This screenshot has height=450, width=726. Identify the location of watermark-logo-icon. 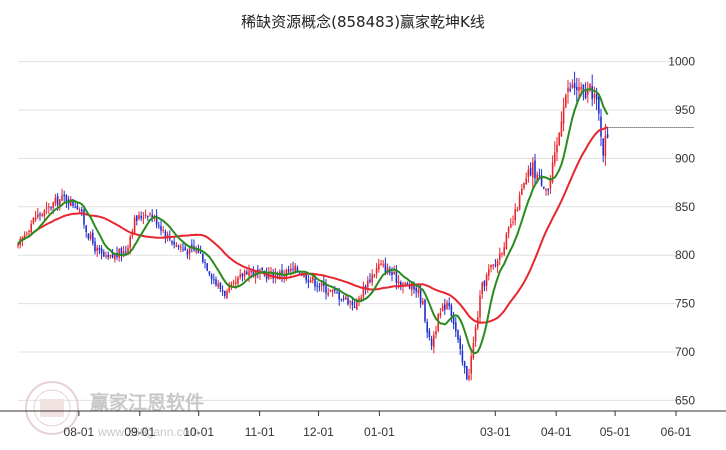
(52, 408).